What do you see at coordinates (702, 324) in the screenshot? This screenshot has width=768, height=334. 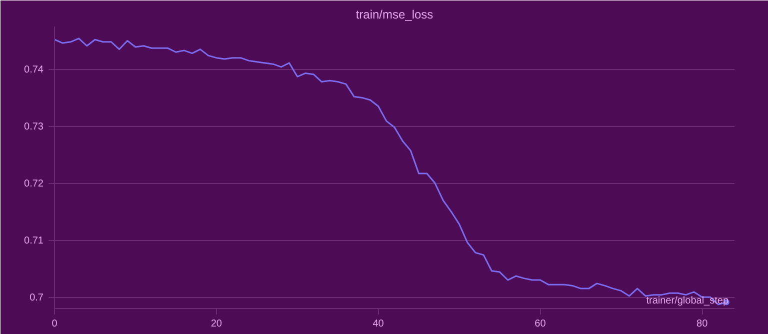 I see `x-tick-label: 80` at bounding box center [702, 324].